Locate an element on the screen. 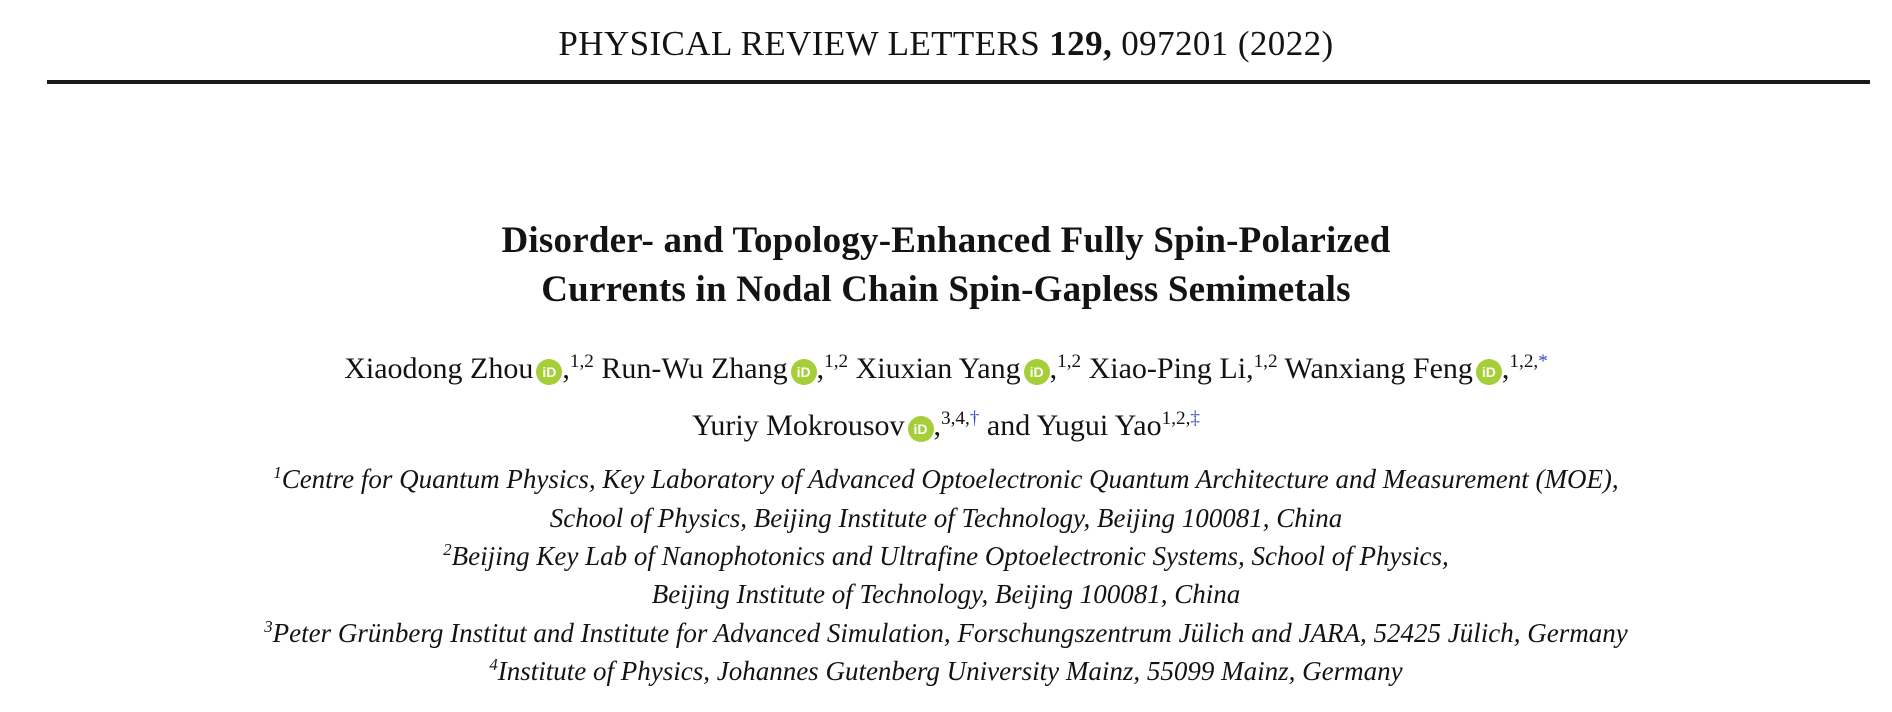 This screenshot has height=712, width=1892. author-name: Xiuxian Yang is located at coordinates (938, 369).